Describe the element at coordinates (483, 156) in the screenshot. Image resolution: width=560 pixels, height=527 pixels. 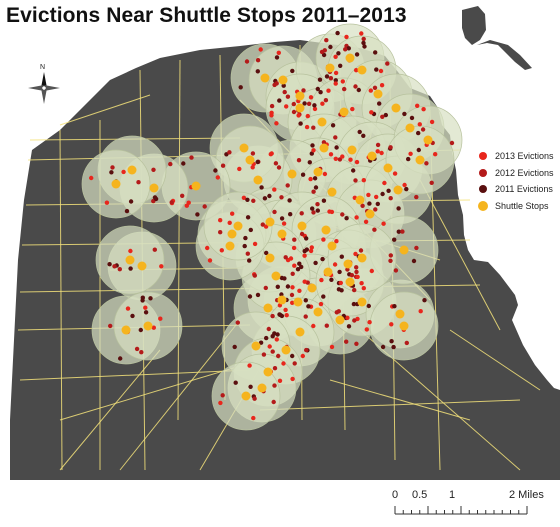
I see `legend-swatch-2013` at that location.